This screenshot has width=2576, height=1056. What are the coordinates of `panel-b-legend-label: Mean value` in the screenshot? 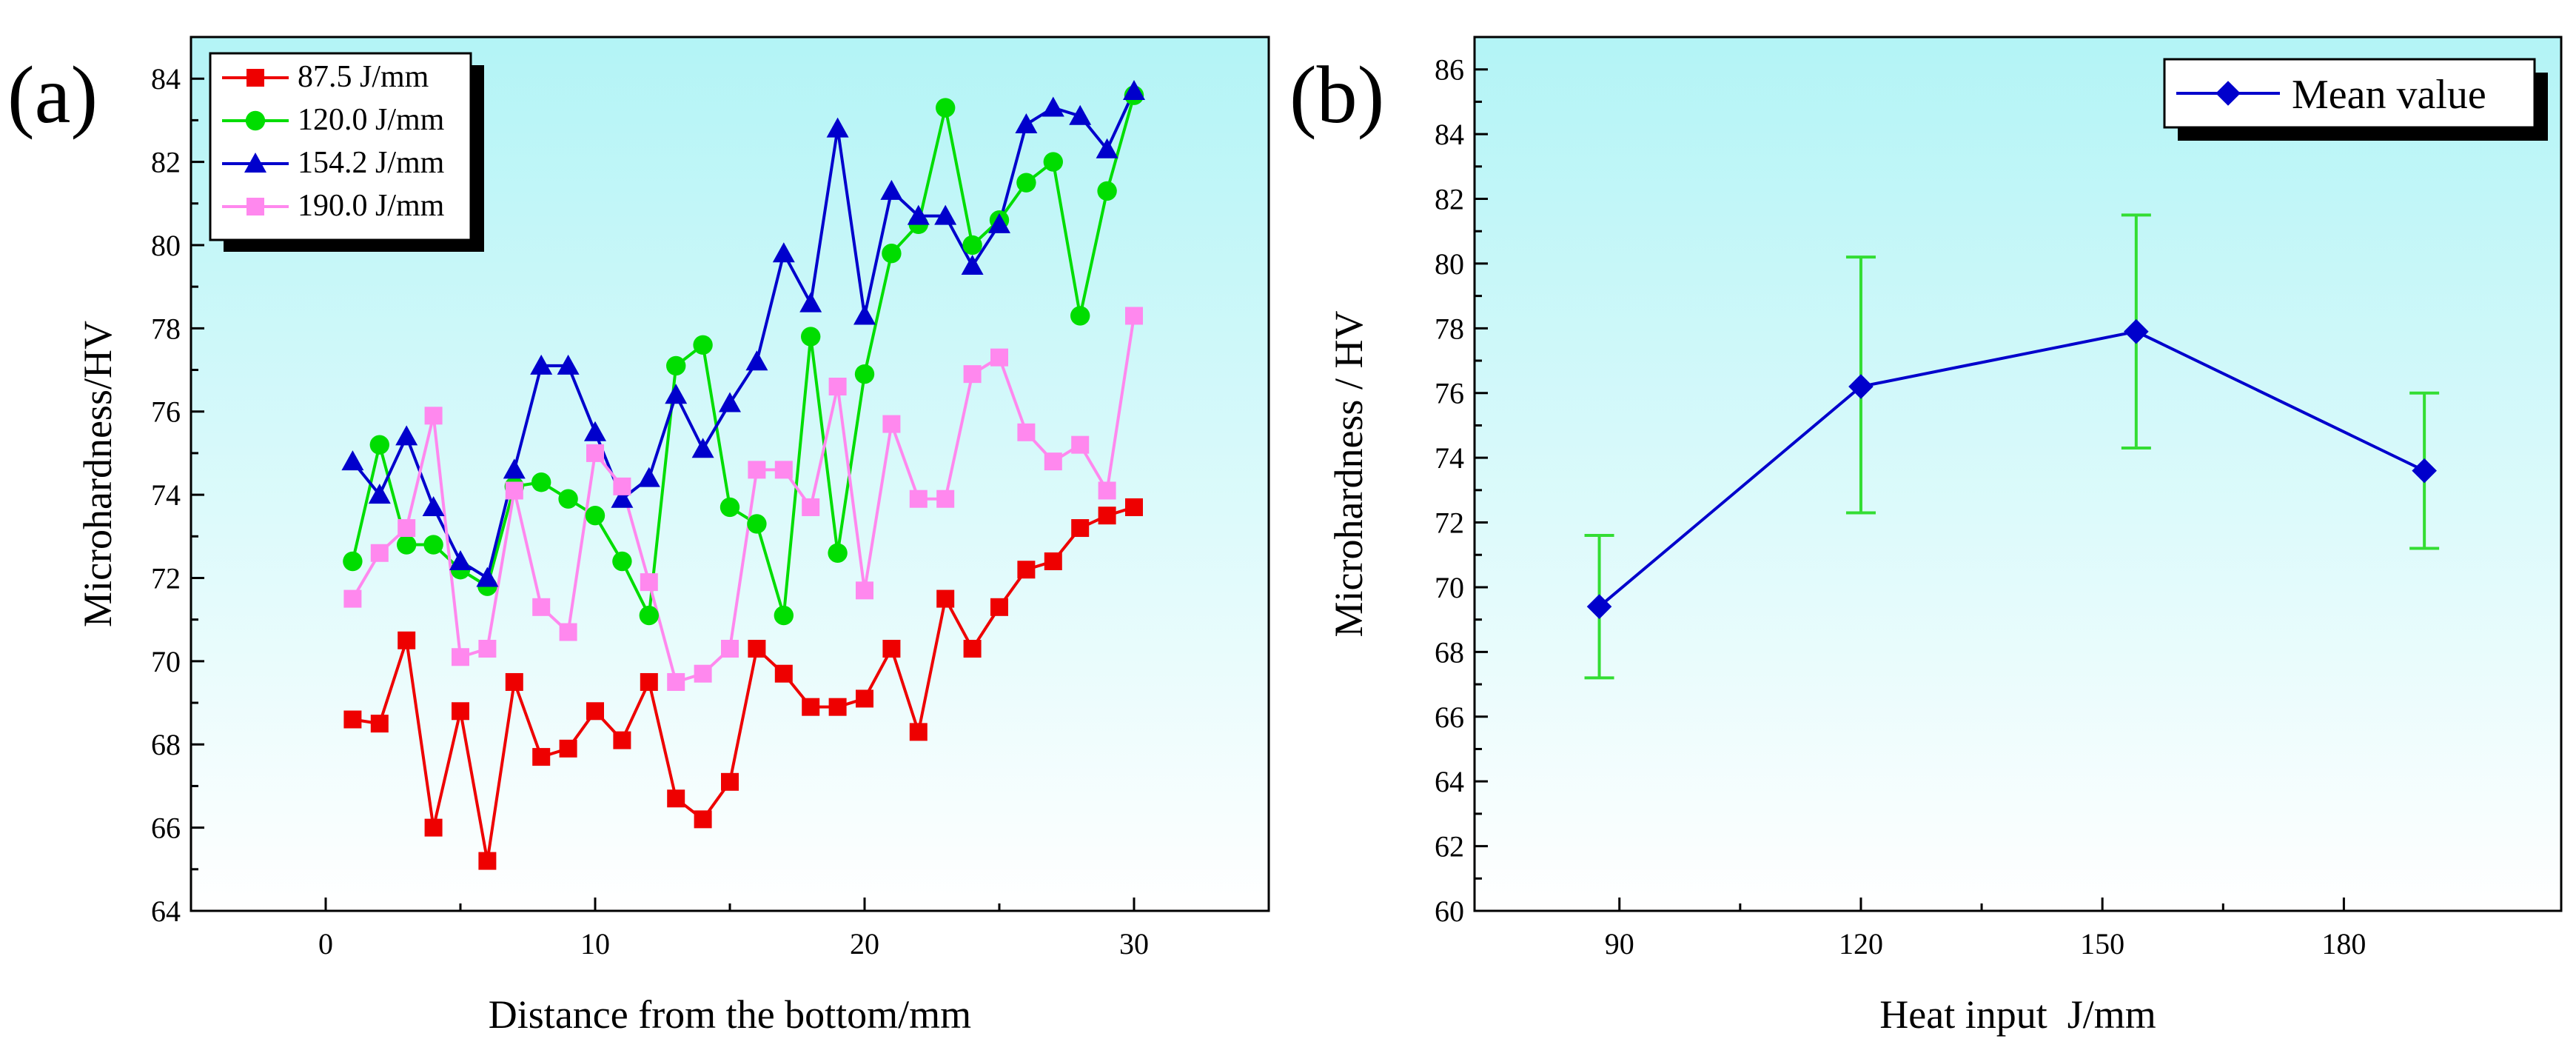 It's located at (2389, 95).